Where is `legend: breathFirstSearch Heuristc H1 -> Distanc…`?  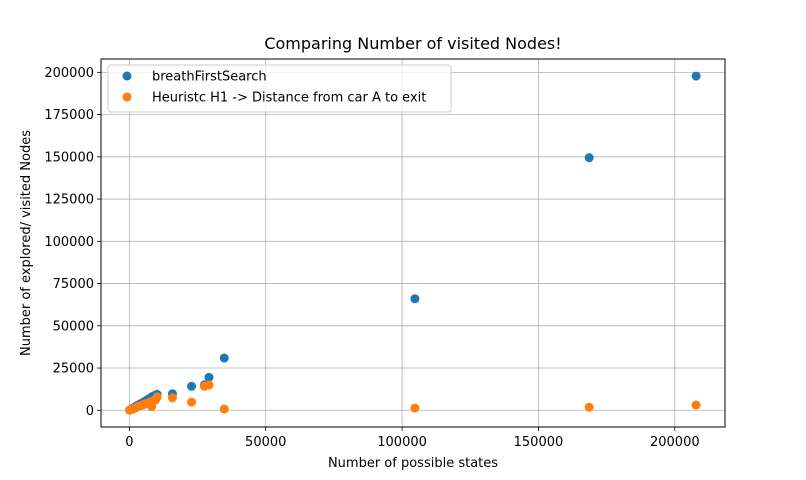 legend: breathFirstSearch Heuristc H1 -> Distanc… is located at coordinates (279, 88).